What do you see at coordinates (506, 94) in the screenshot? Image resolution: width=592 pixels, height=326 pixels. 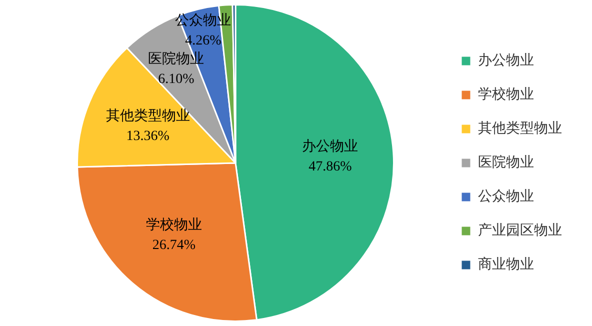 I see `legend-label: 学校物业` at bounding box center [506, 94].